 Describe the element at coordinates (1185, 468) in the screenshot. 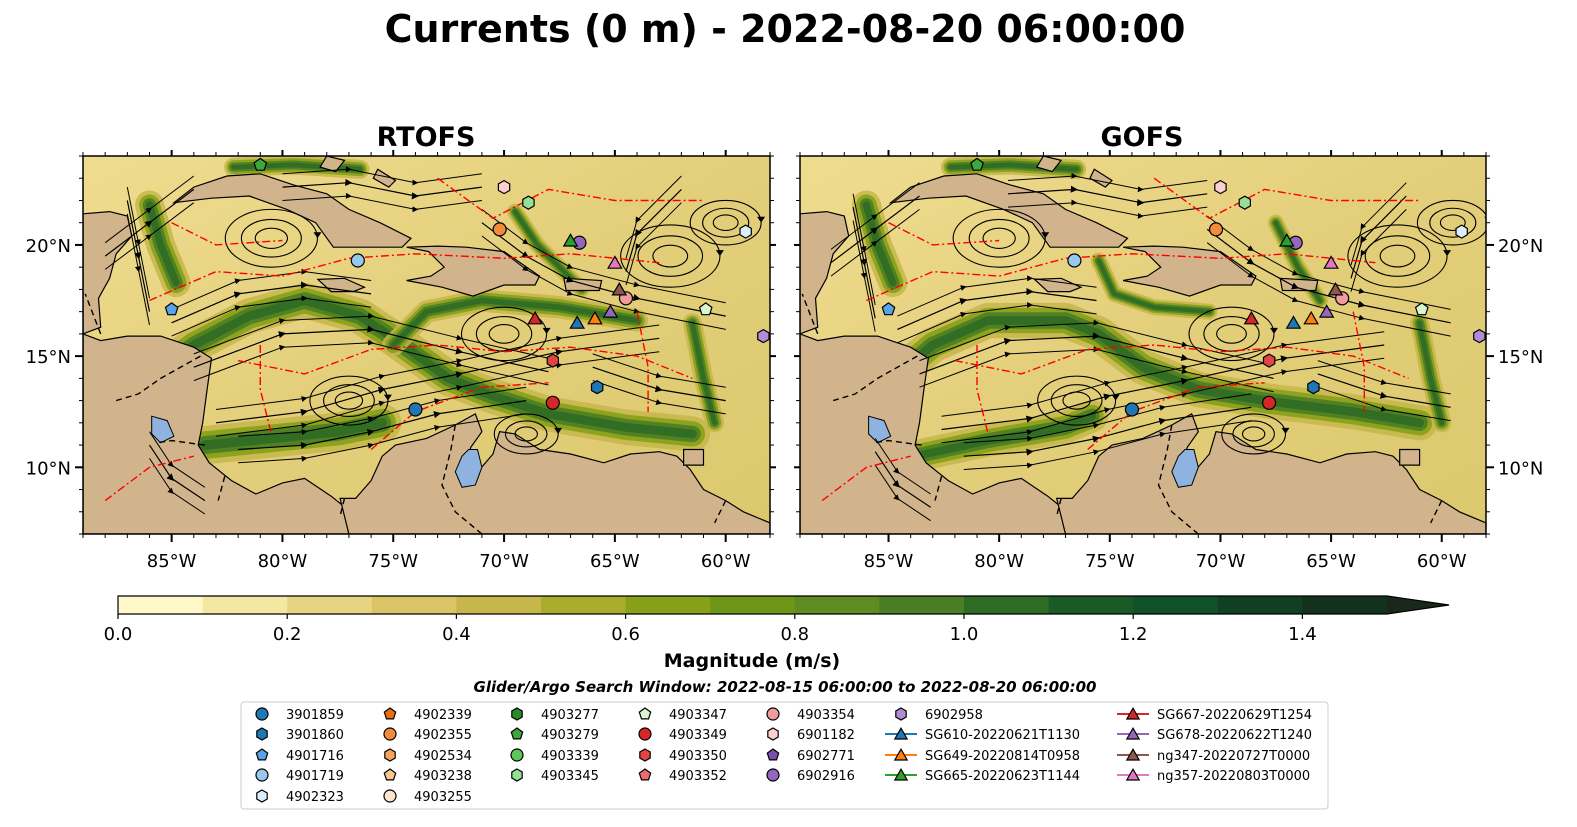

I see `lake-maracaibo` at that location.